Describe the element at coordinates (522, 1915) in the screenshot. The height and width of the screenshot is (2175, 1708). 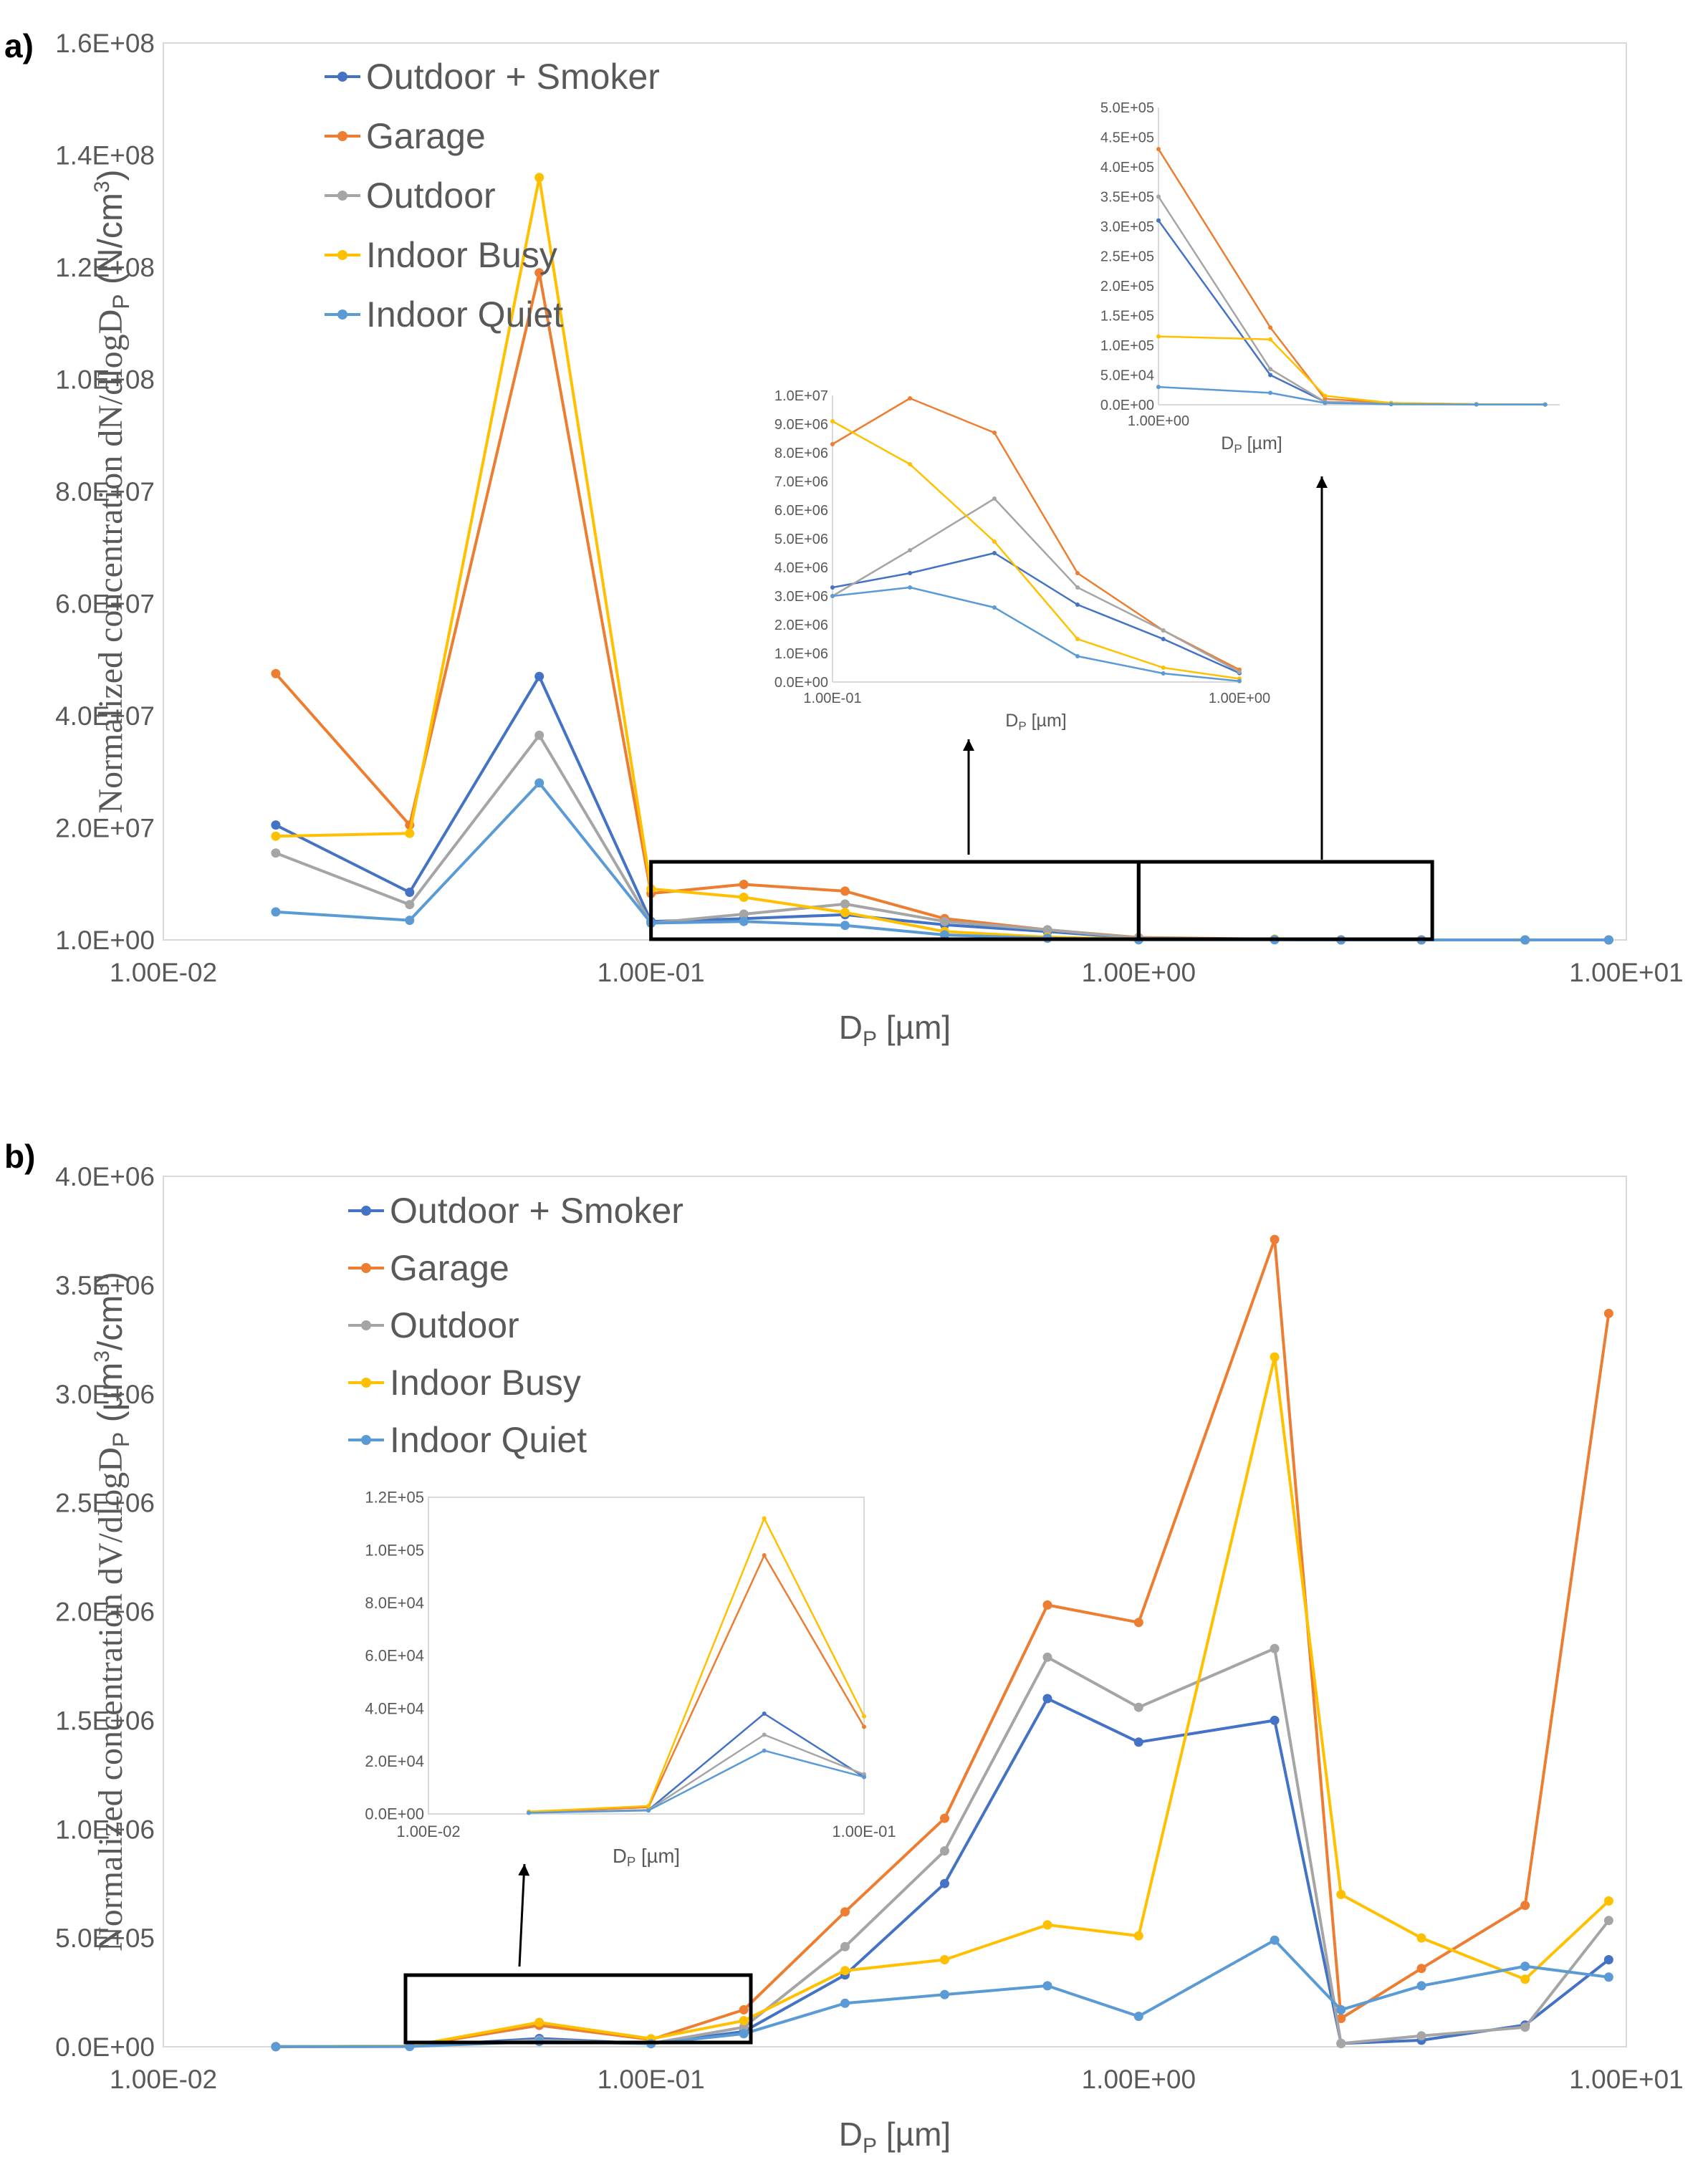
I see `arrow-shaft` at that location.